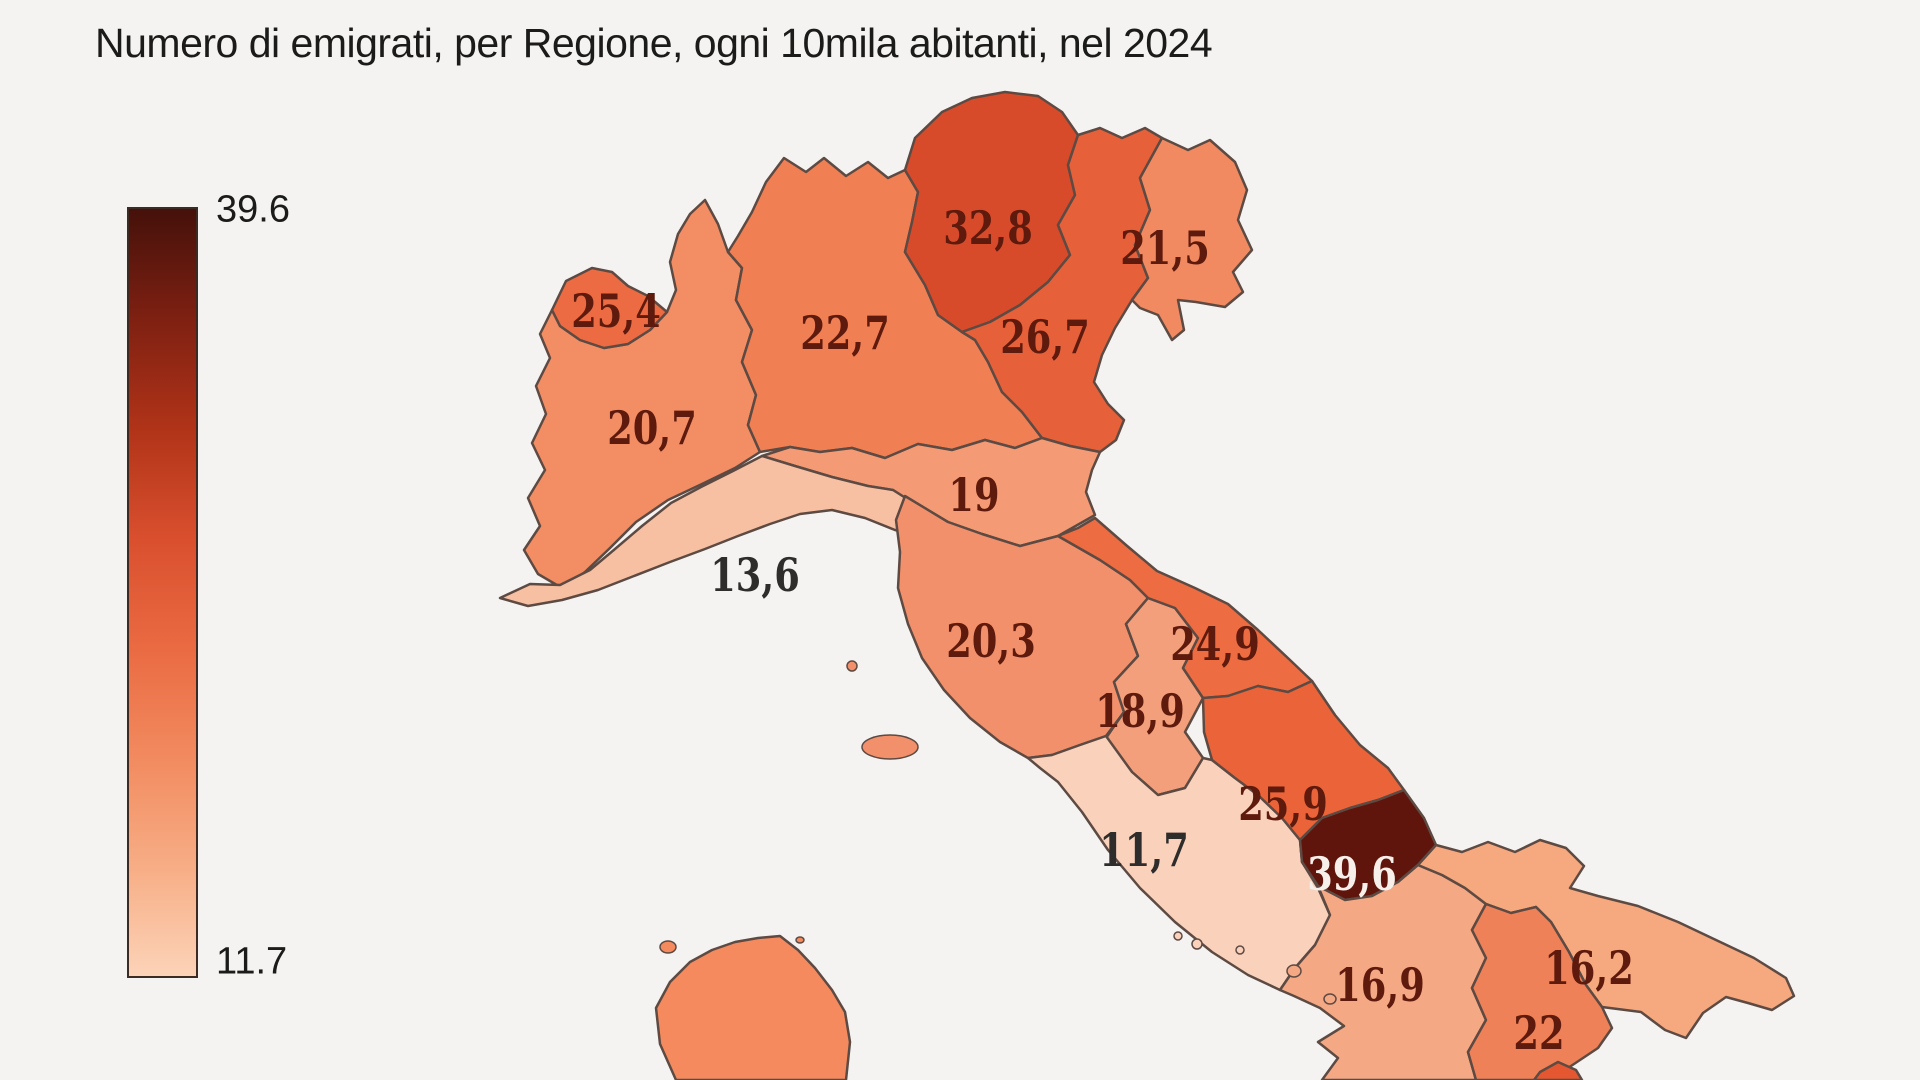 This screenshot has height=1080, width=1920. I want to click on island-elba, so click(890, 747).